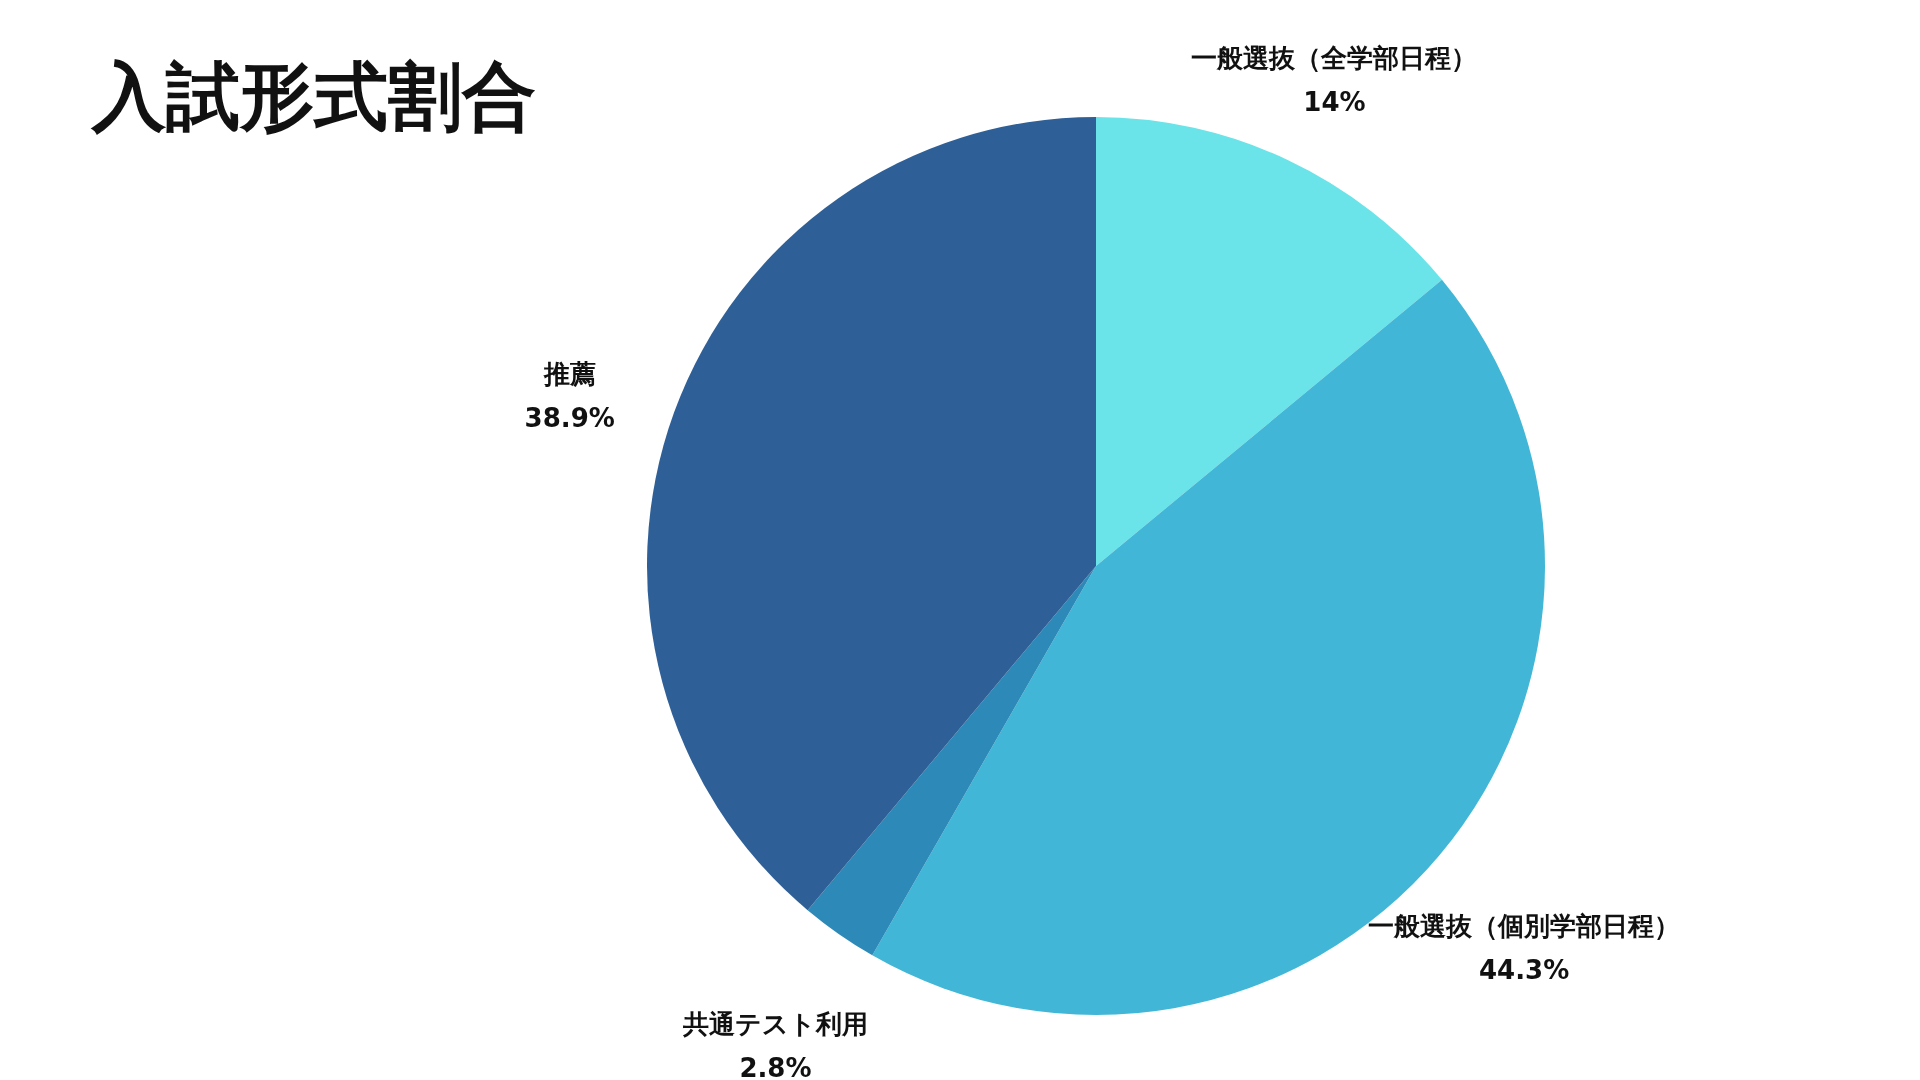 This screenshot has width=1920, height=1080. What do you see at coordinates (1524, 970) in the screenshot?
I see `data-label: 44.3%` at bounding box center [1524, 970].